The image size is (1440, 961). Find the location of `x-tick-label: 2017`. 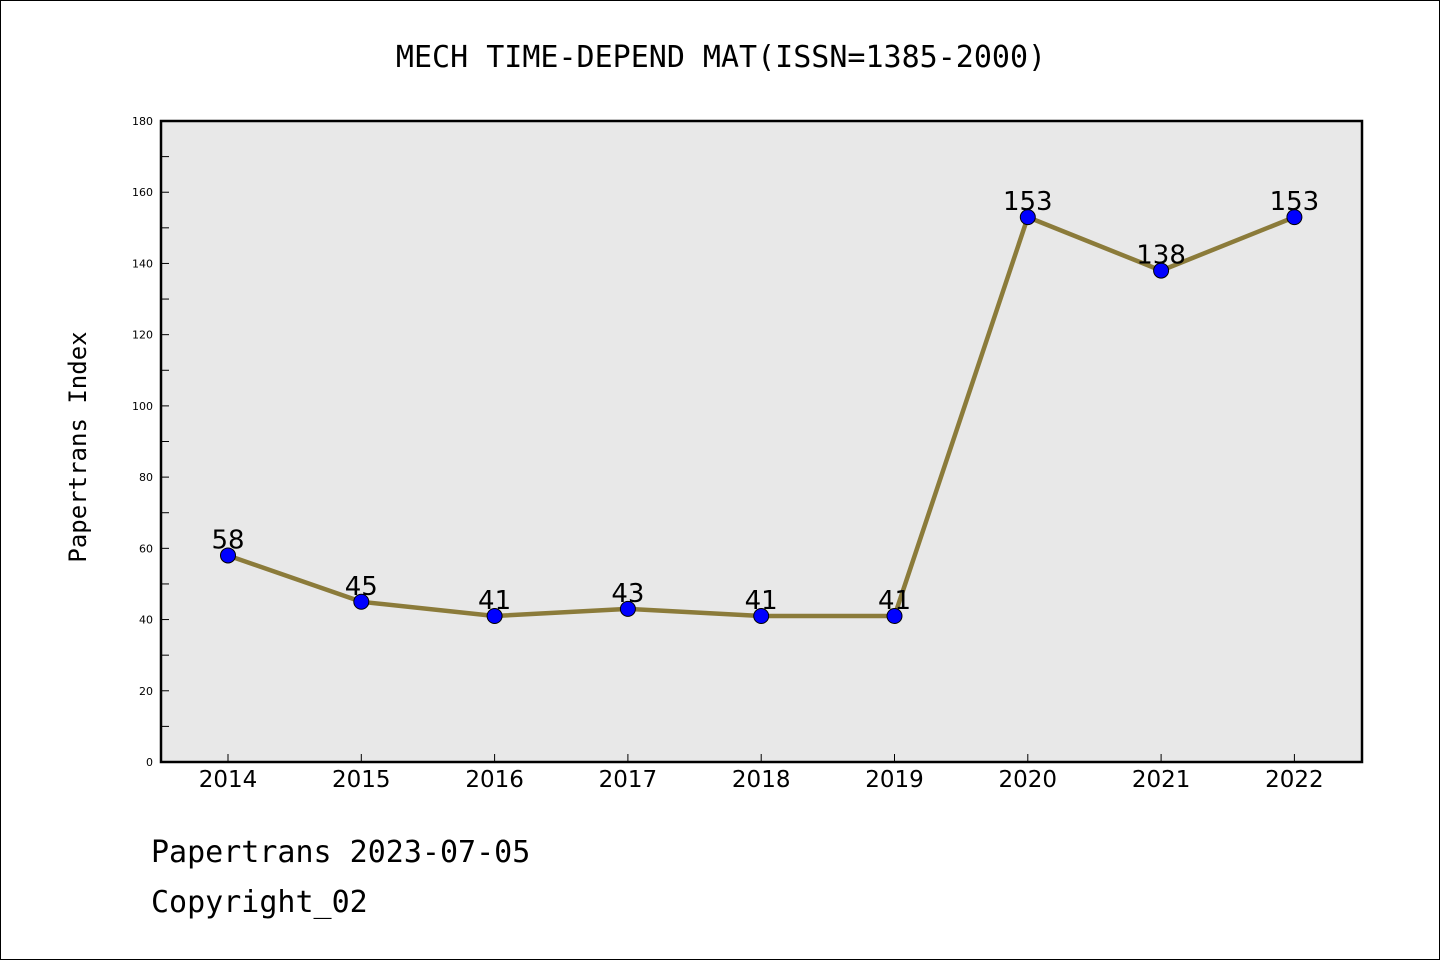

x-tick-label: 2017 is located at coordinates (628, 780).